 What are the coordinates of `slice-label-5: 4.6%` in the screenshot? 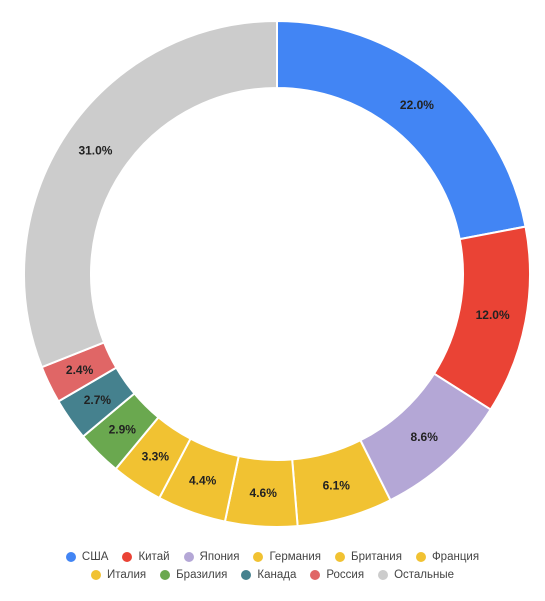 It's located at (264, 493).